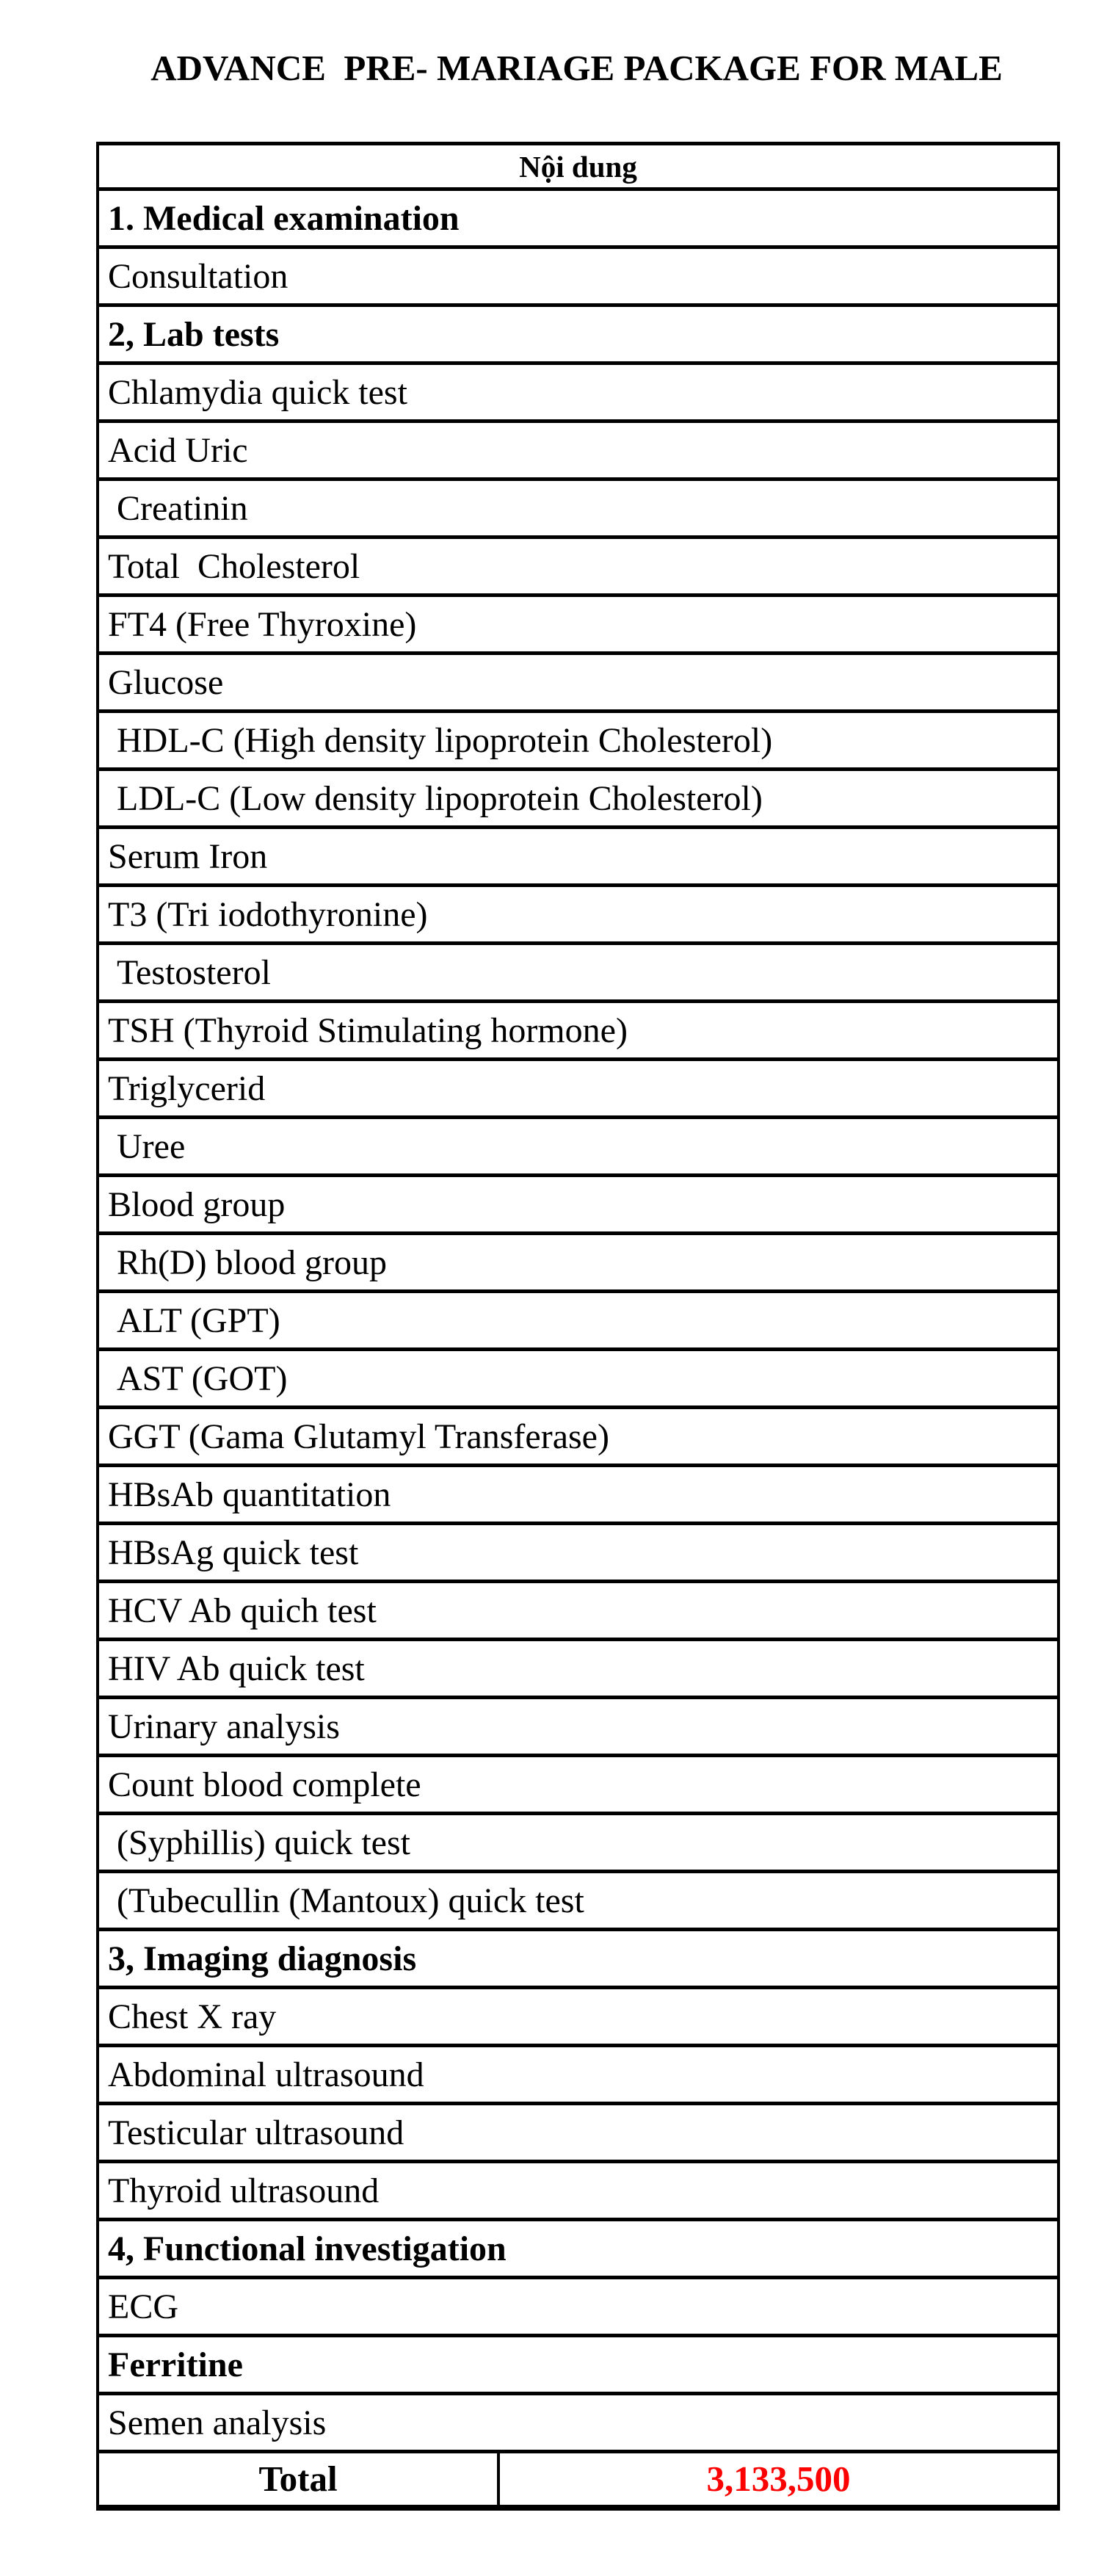  I want to click on row-label: Rh(D) blood group, so click(578, 1262).